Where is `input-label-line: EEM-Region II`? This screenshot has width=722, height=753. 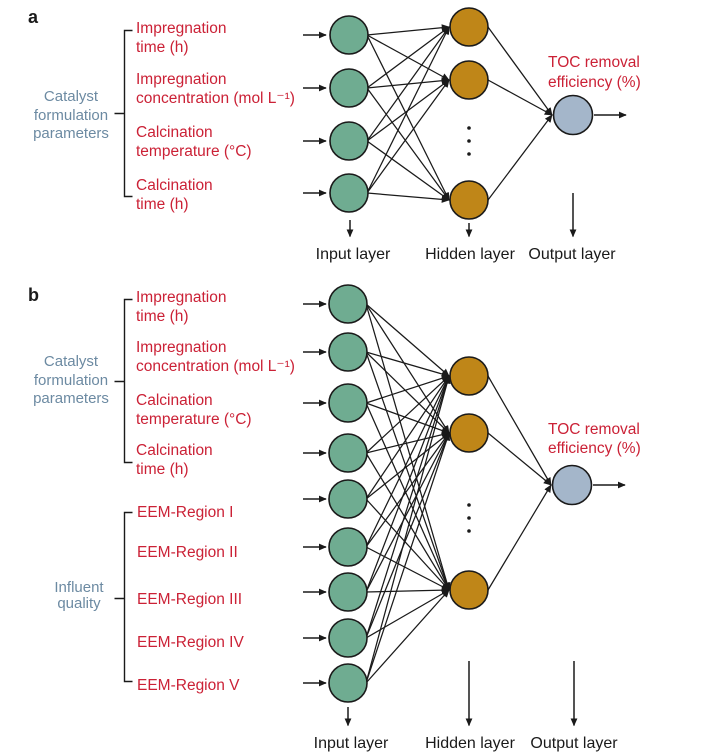 input-label-line: EEM-Region II is located at coordinates (187, 552).